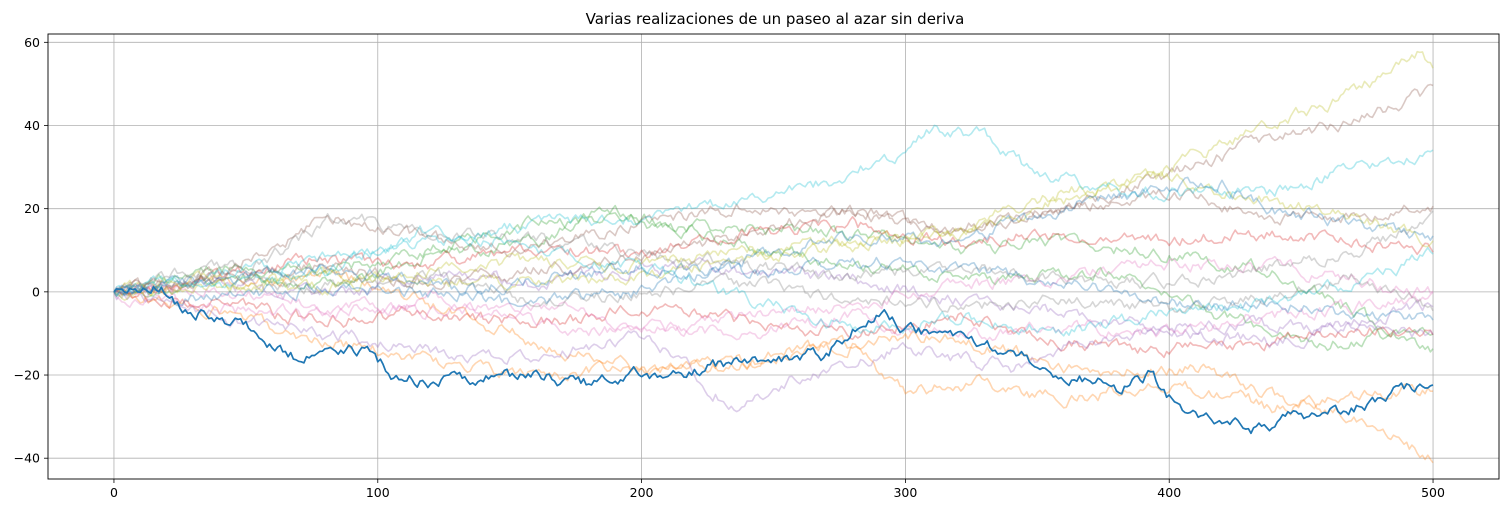 Image resolution: width=1511 pixels, height=511 pixels. What do you see at coordinates (114, 492) in the screenshot?
I see `x-tick-label: 0` at bounding box center [114, 492].